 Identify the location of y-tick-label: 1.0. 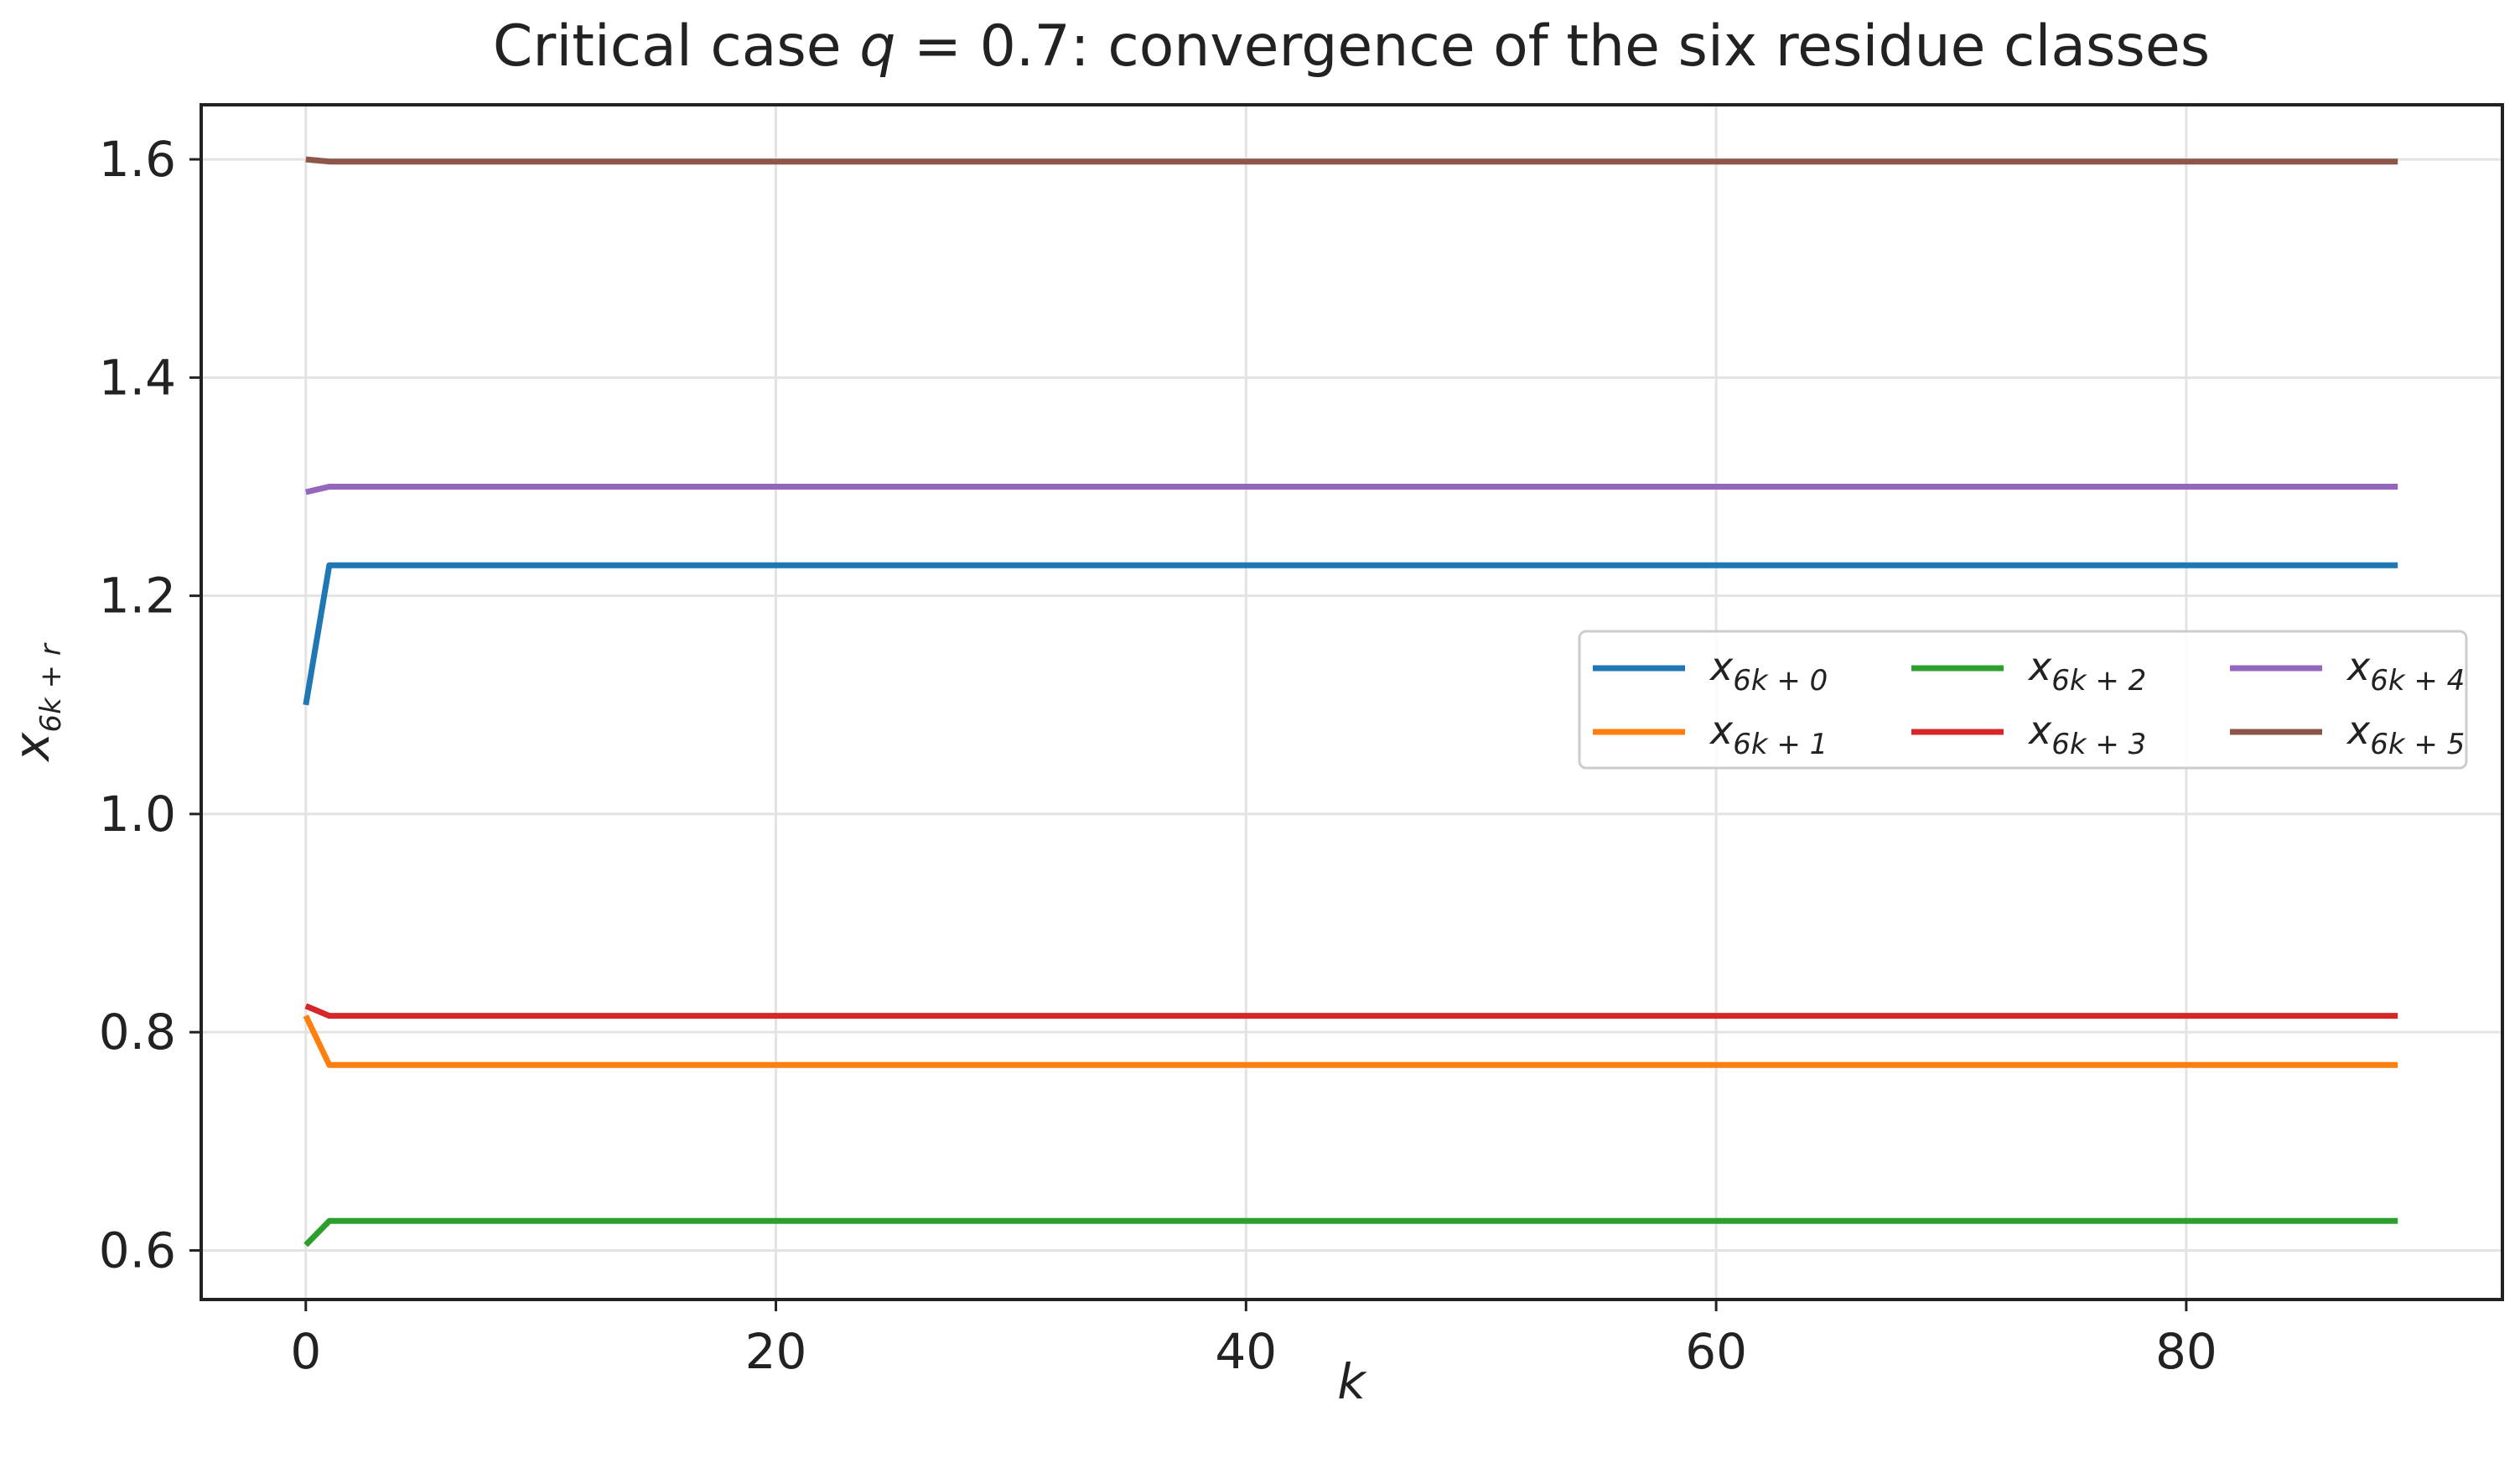
(137, 814).